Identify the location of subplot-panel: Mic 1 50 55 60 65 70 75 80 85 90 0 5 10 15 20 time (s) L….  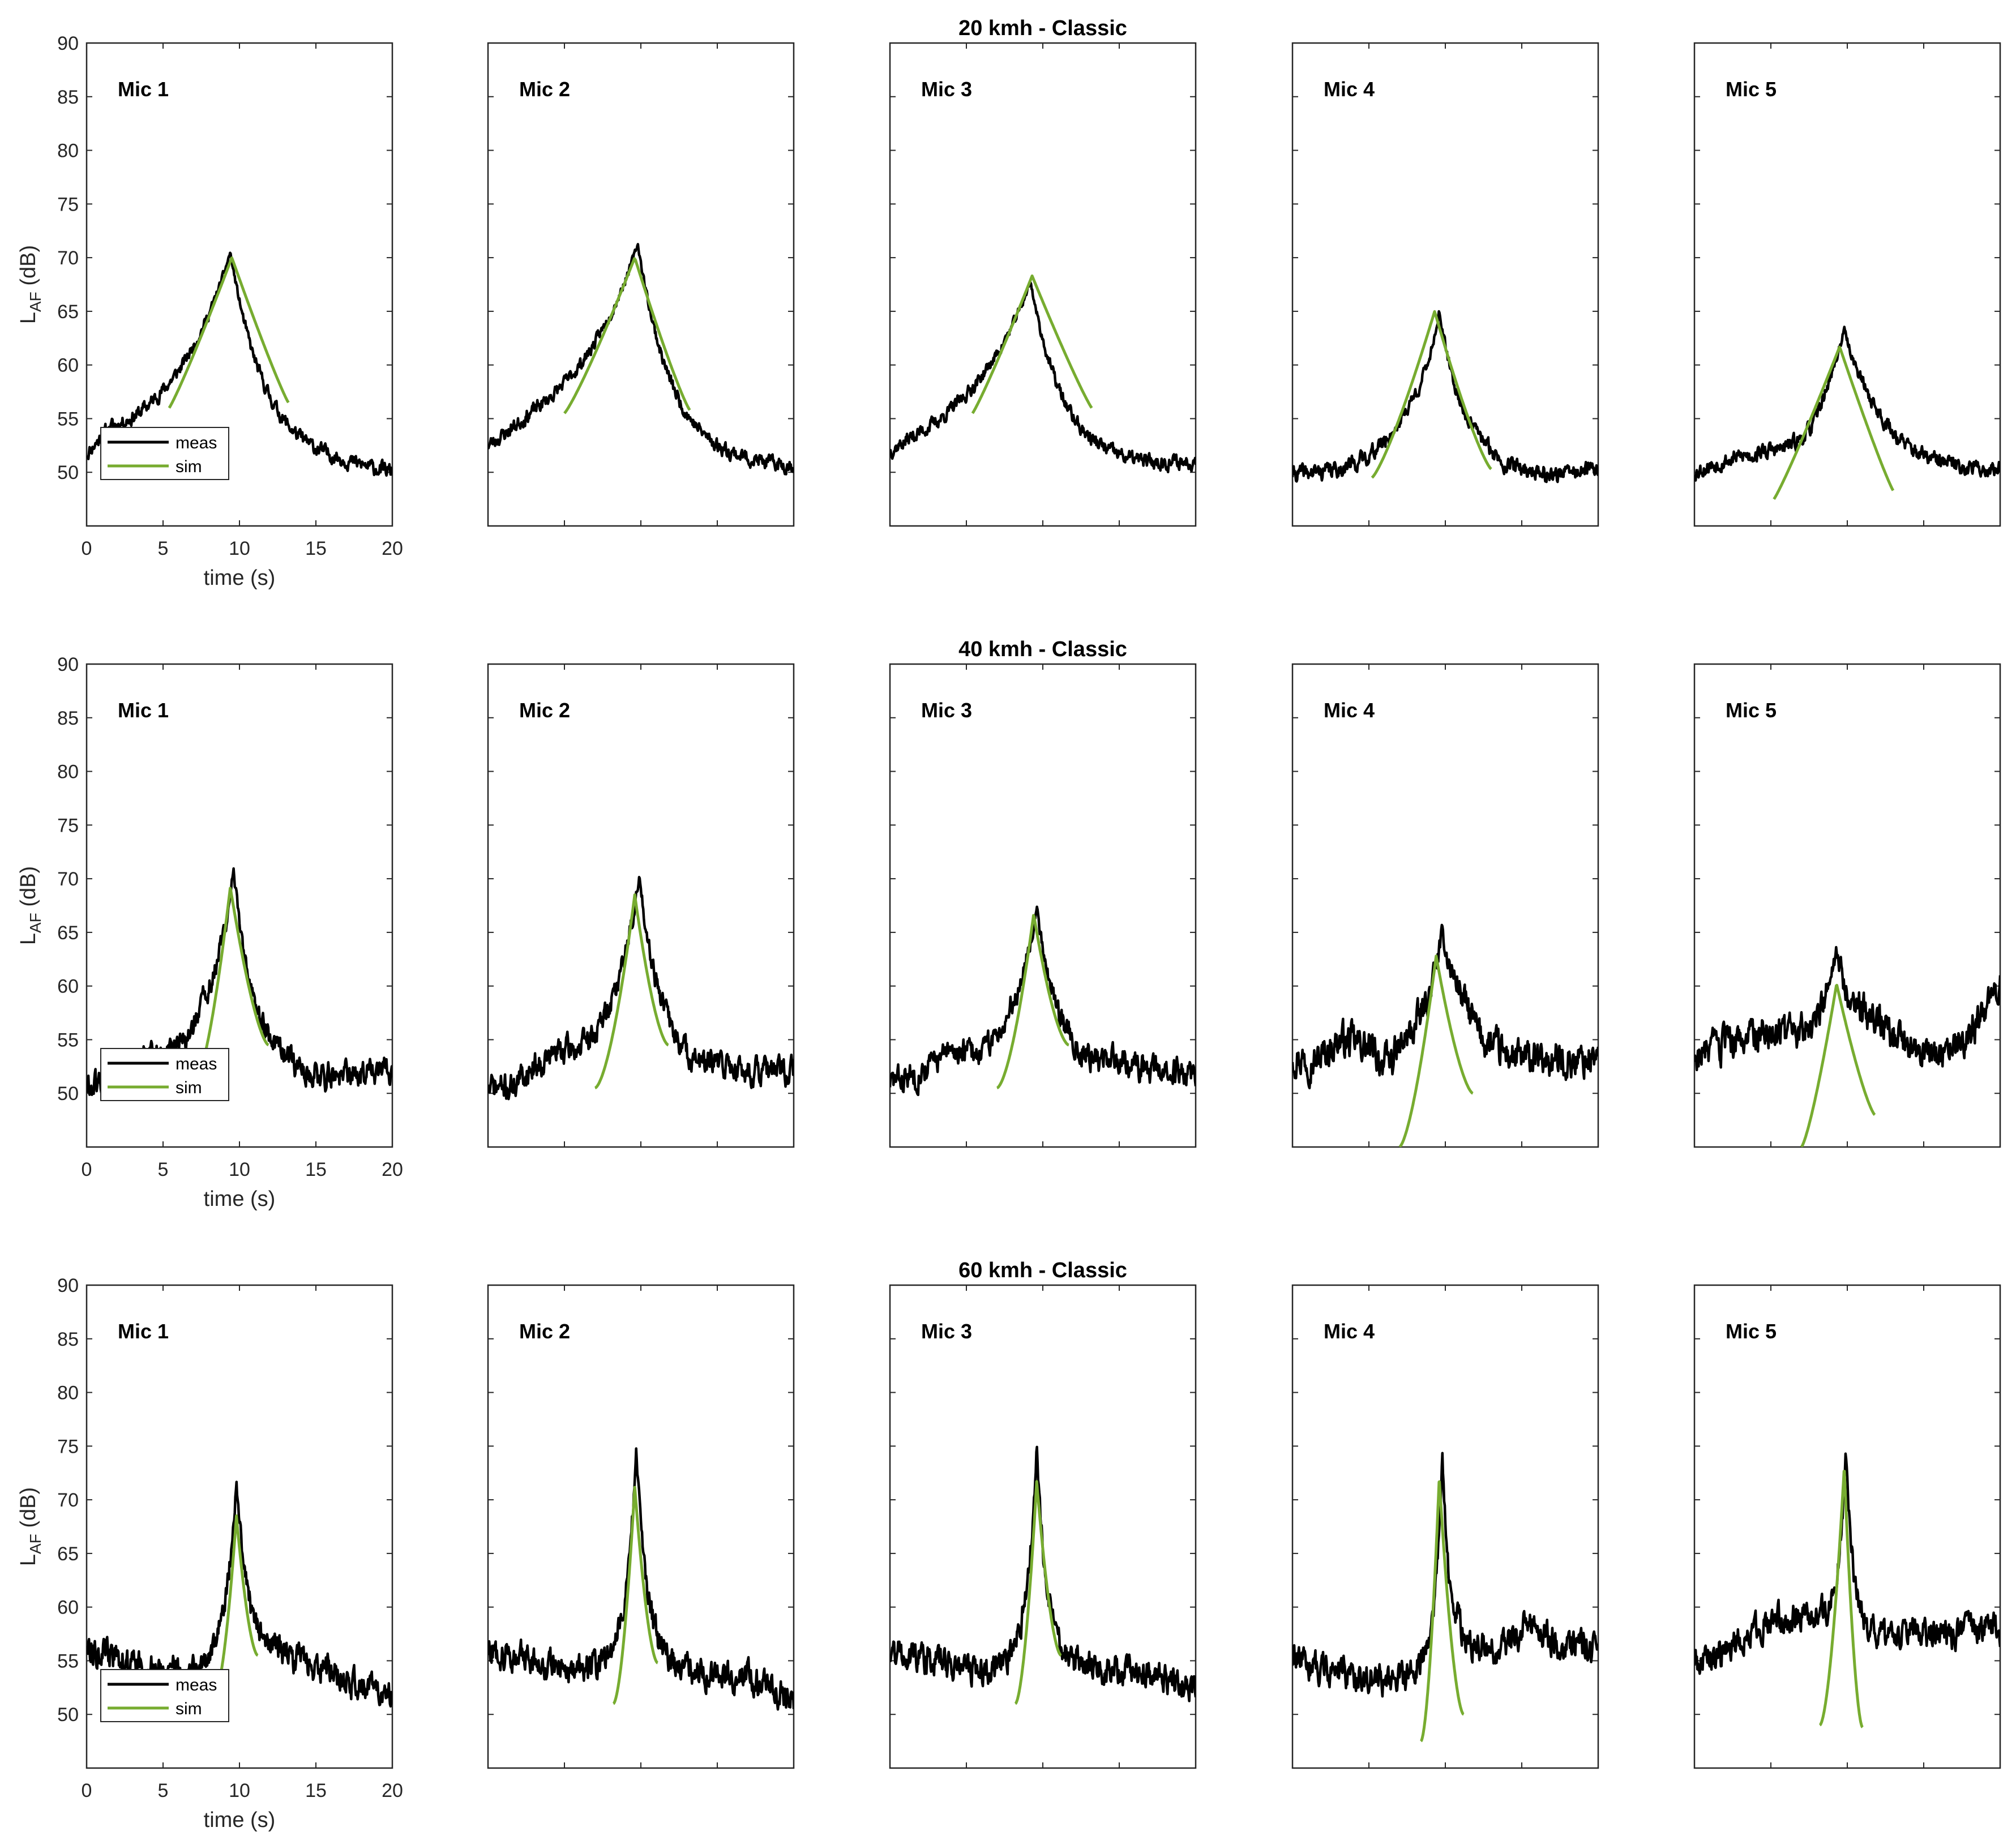
(209, 932).